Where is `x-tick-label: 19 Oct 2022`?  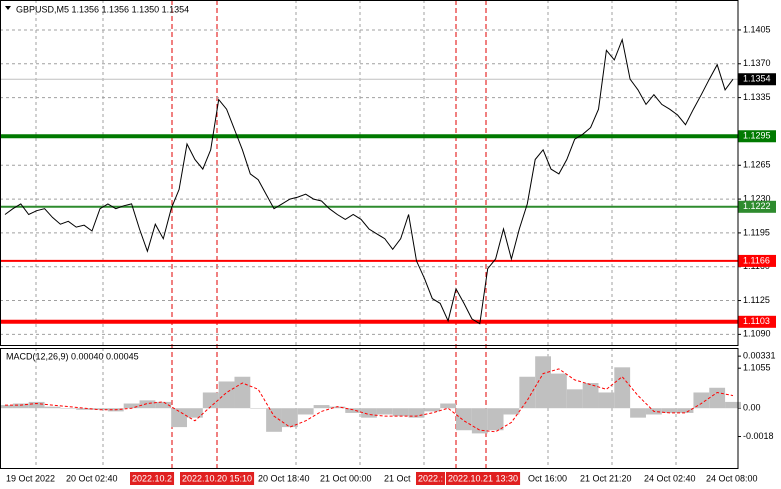 x-tick-label: 19 Oct 2022 is located at coordinates (30, 478).